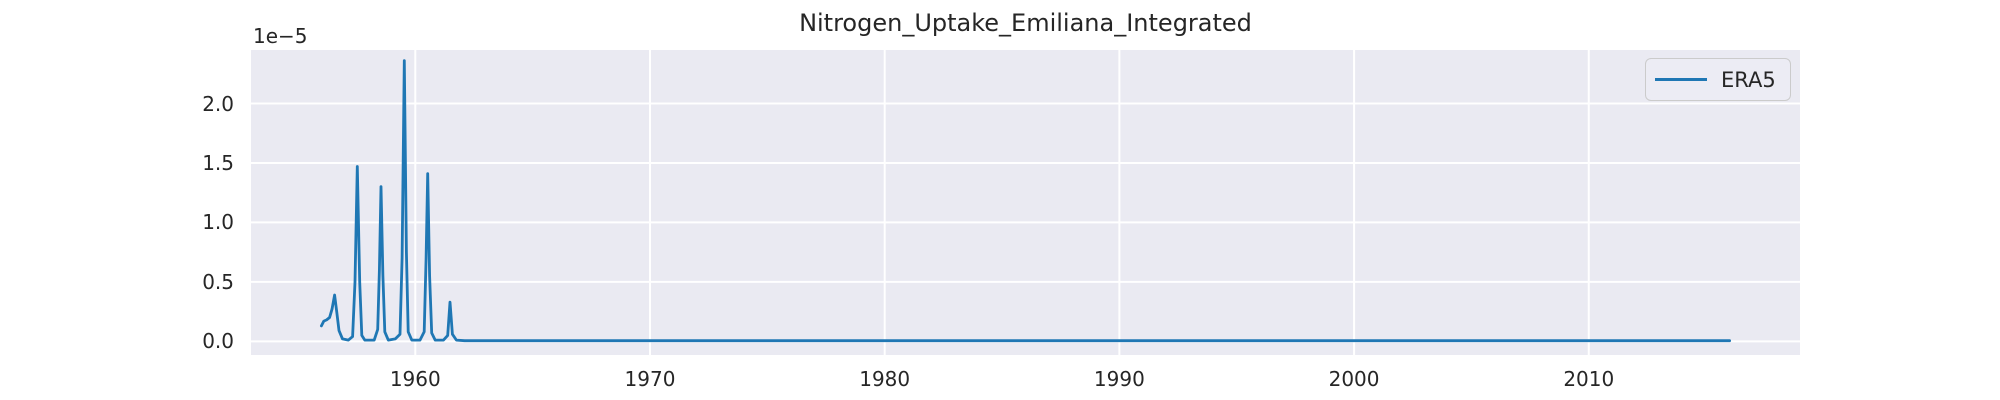 Image resolution: width=2000 pixels, height=400 pixels. I want to click on y-axis-offset-label: 1e−5, so click(280, 36).